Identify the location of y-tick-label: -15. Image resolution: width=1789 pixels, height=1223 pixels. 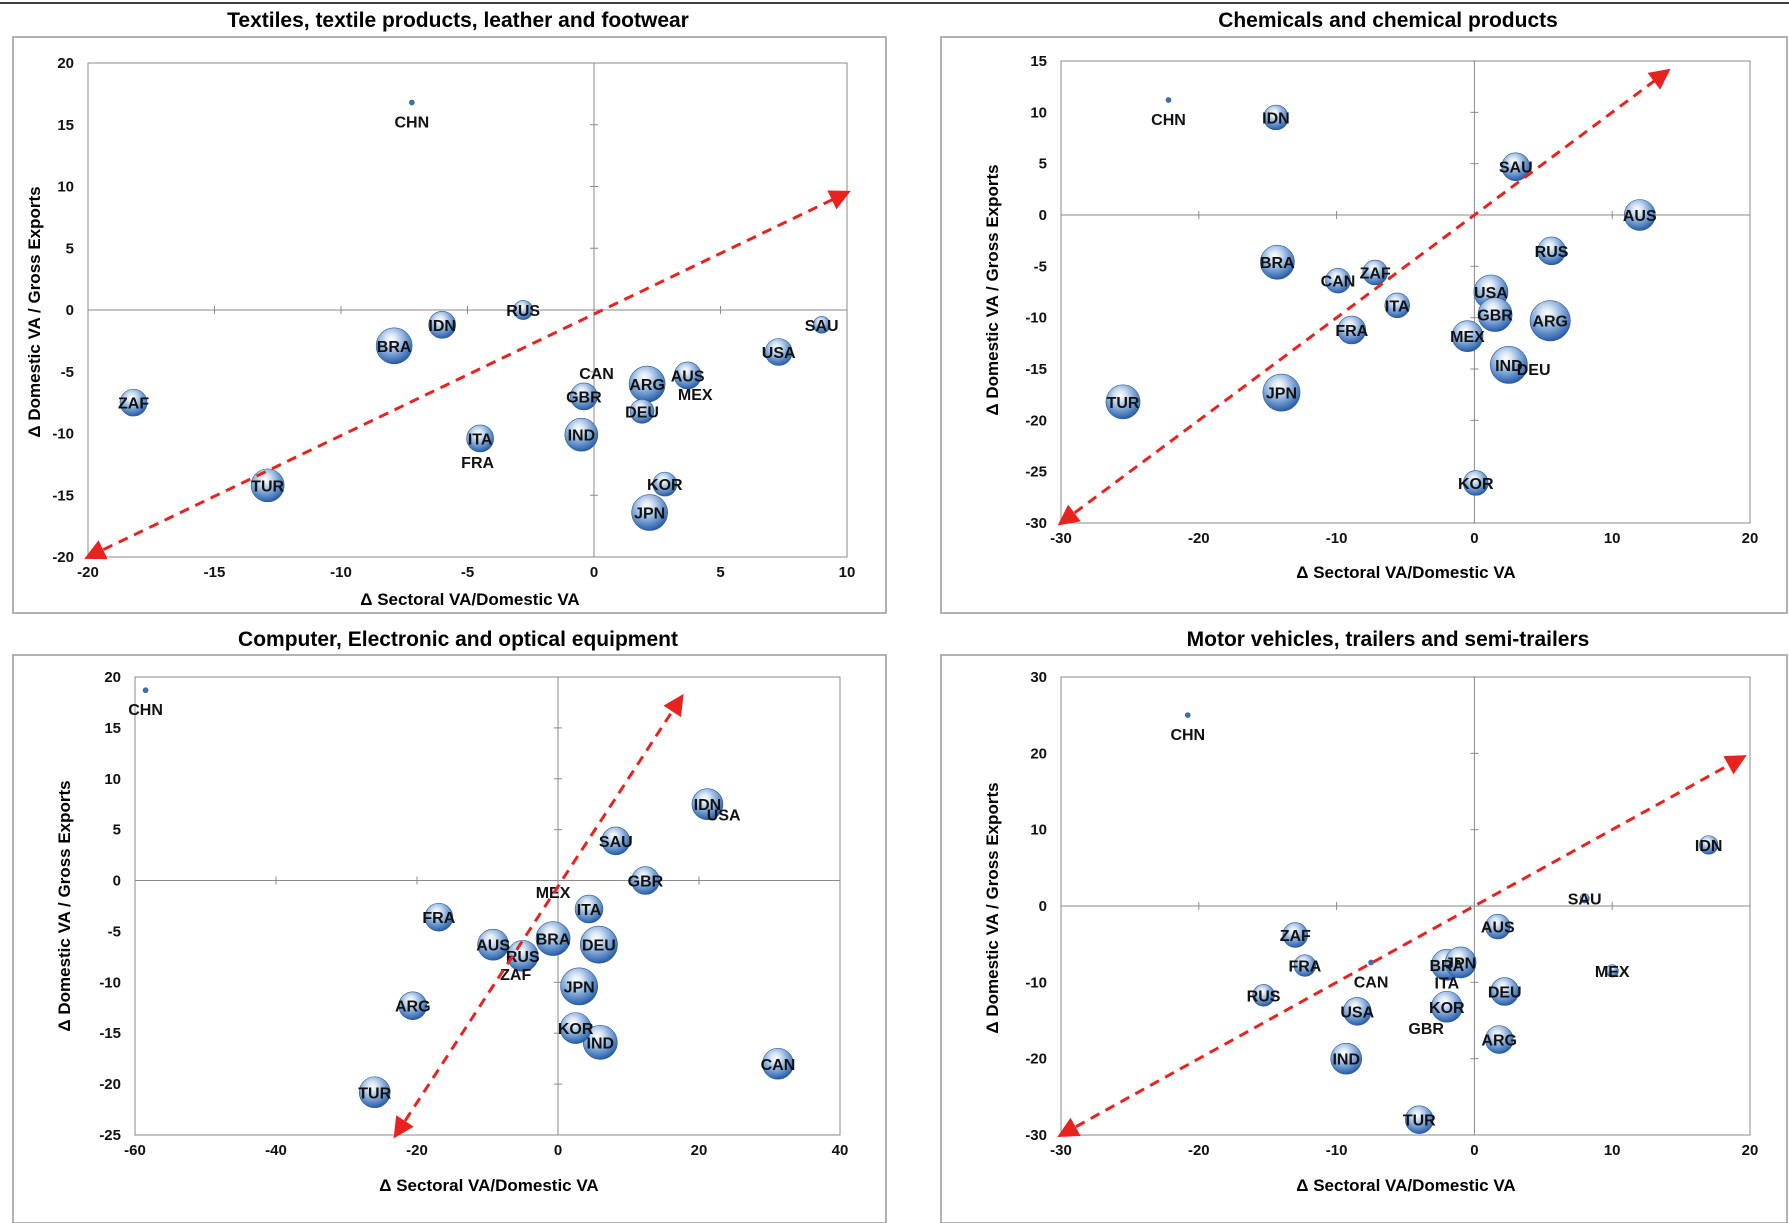
(1036, 369).